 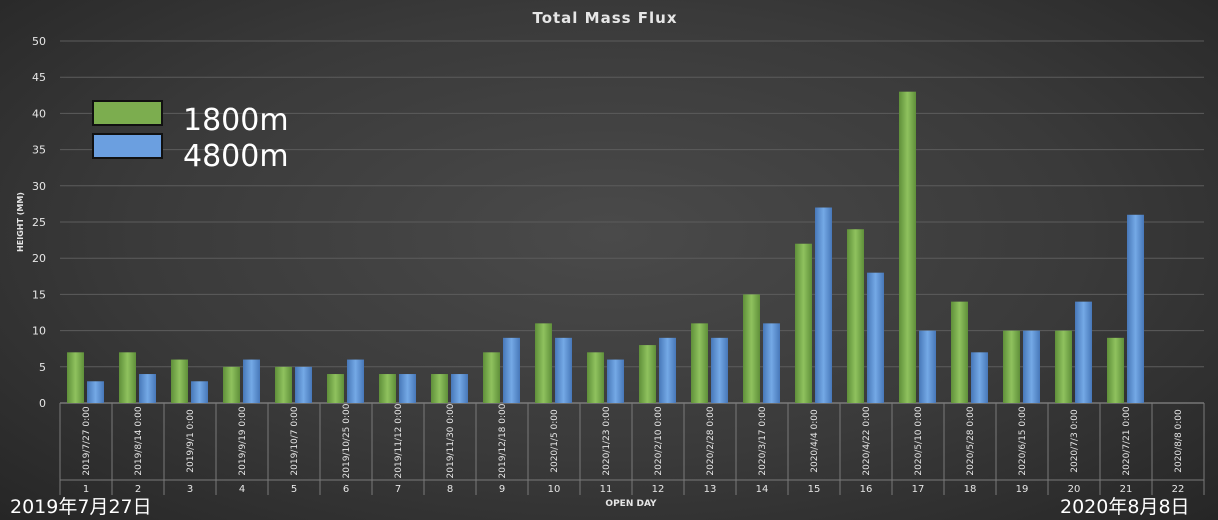 I want to click on legend-swatch-4800m, so click(x=127, y=146).